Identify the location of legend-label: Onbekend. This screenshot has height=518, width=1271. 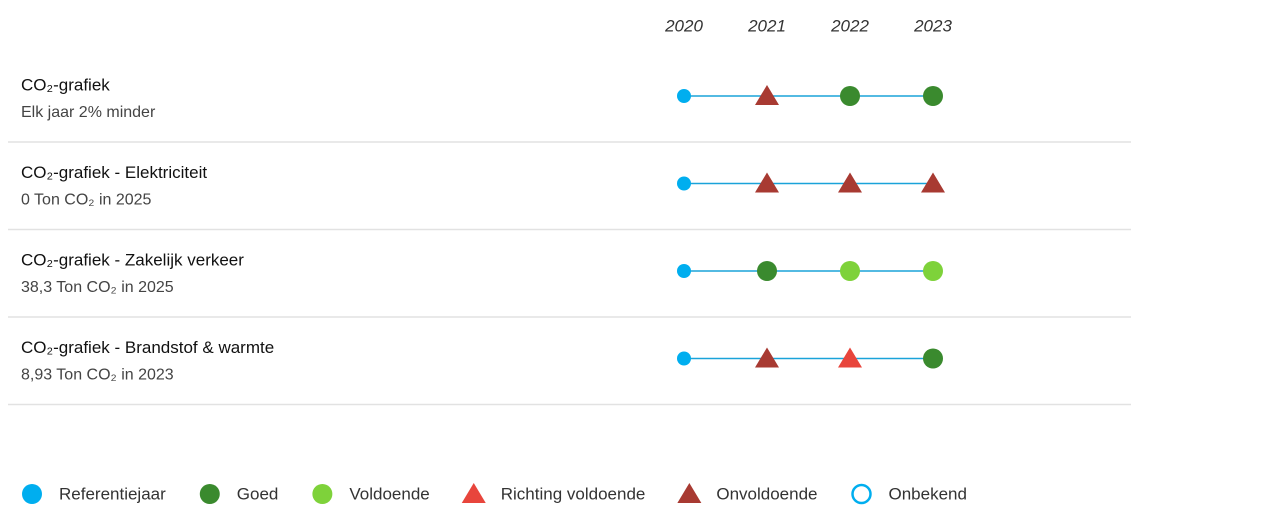
(928, 493).